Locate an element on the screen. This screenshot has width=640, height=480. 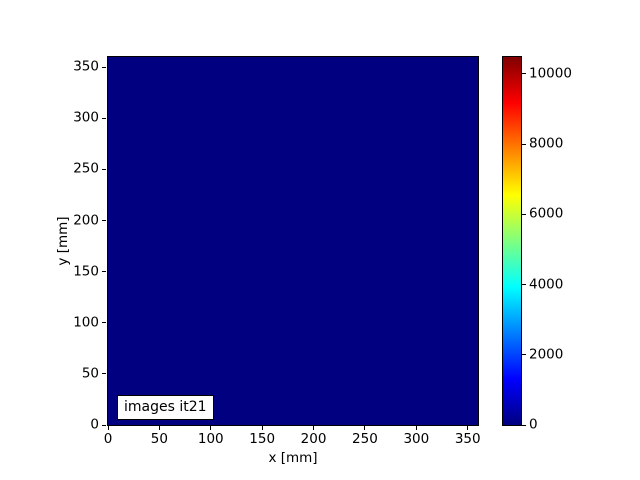
annotation-label: images it21 is located at coordinates (165, 407).